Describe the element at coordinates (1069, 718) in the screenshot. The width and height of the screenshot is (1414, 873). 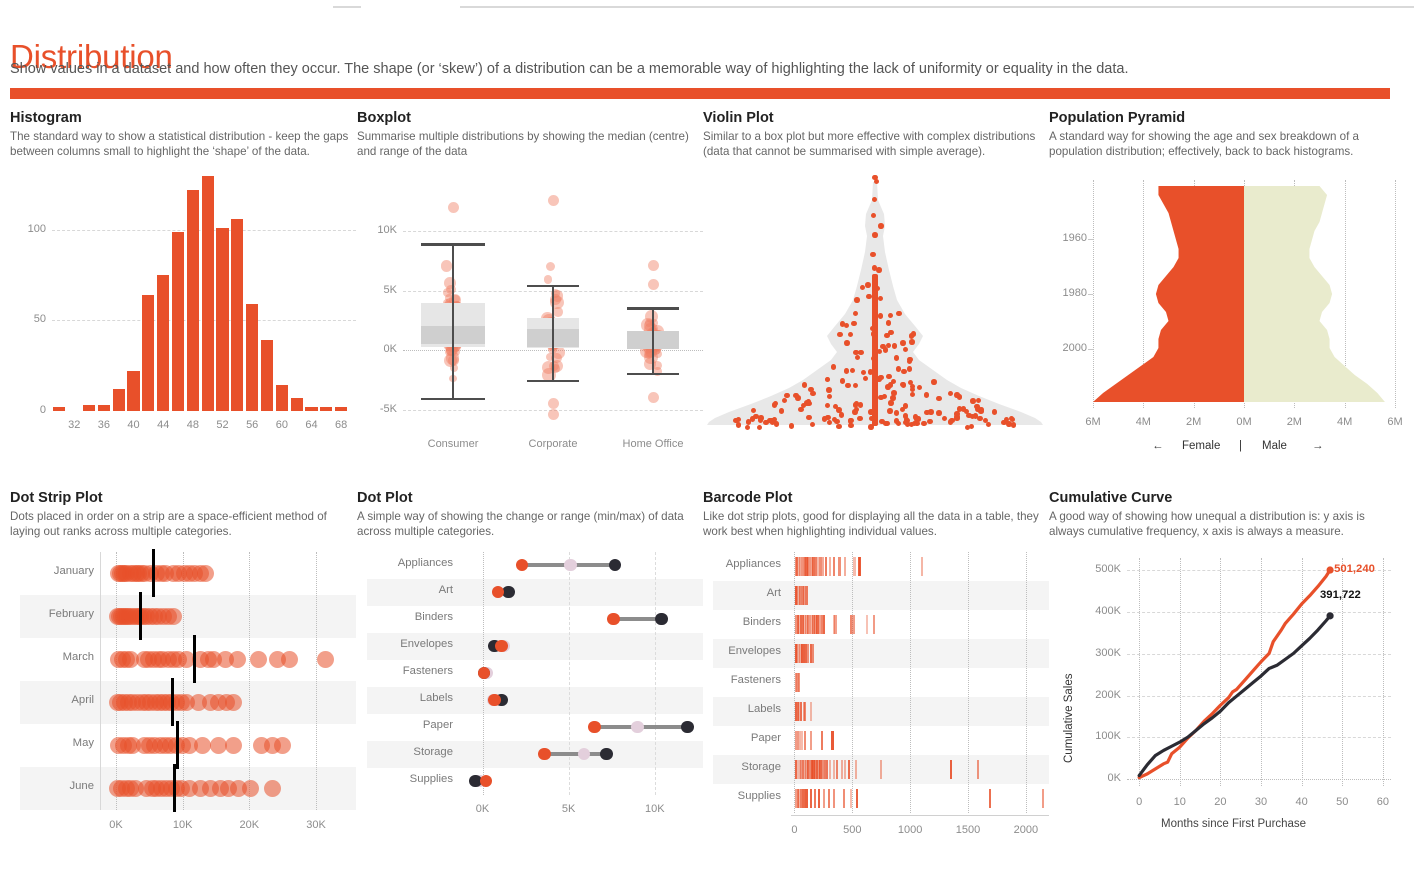
I see `cumulative-y-axis-title: Cumulative Sales` at that location.